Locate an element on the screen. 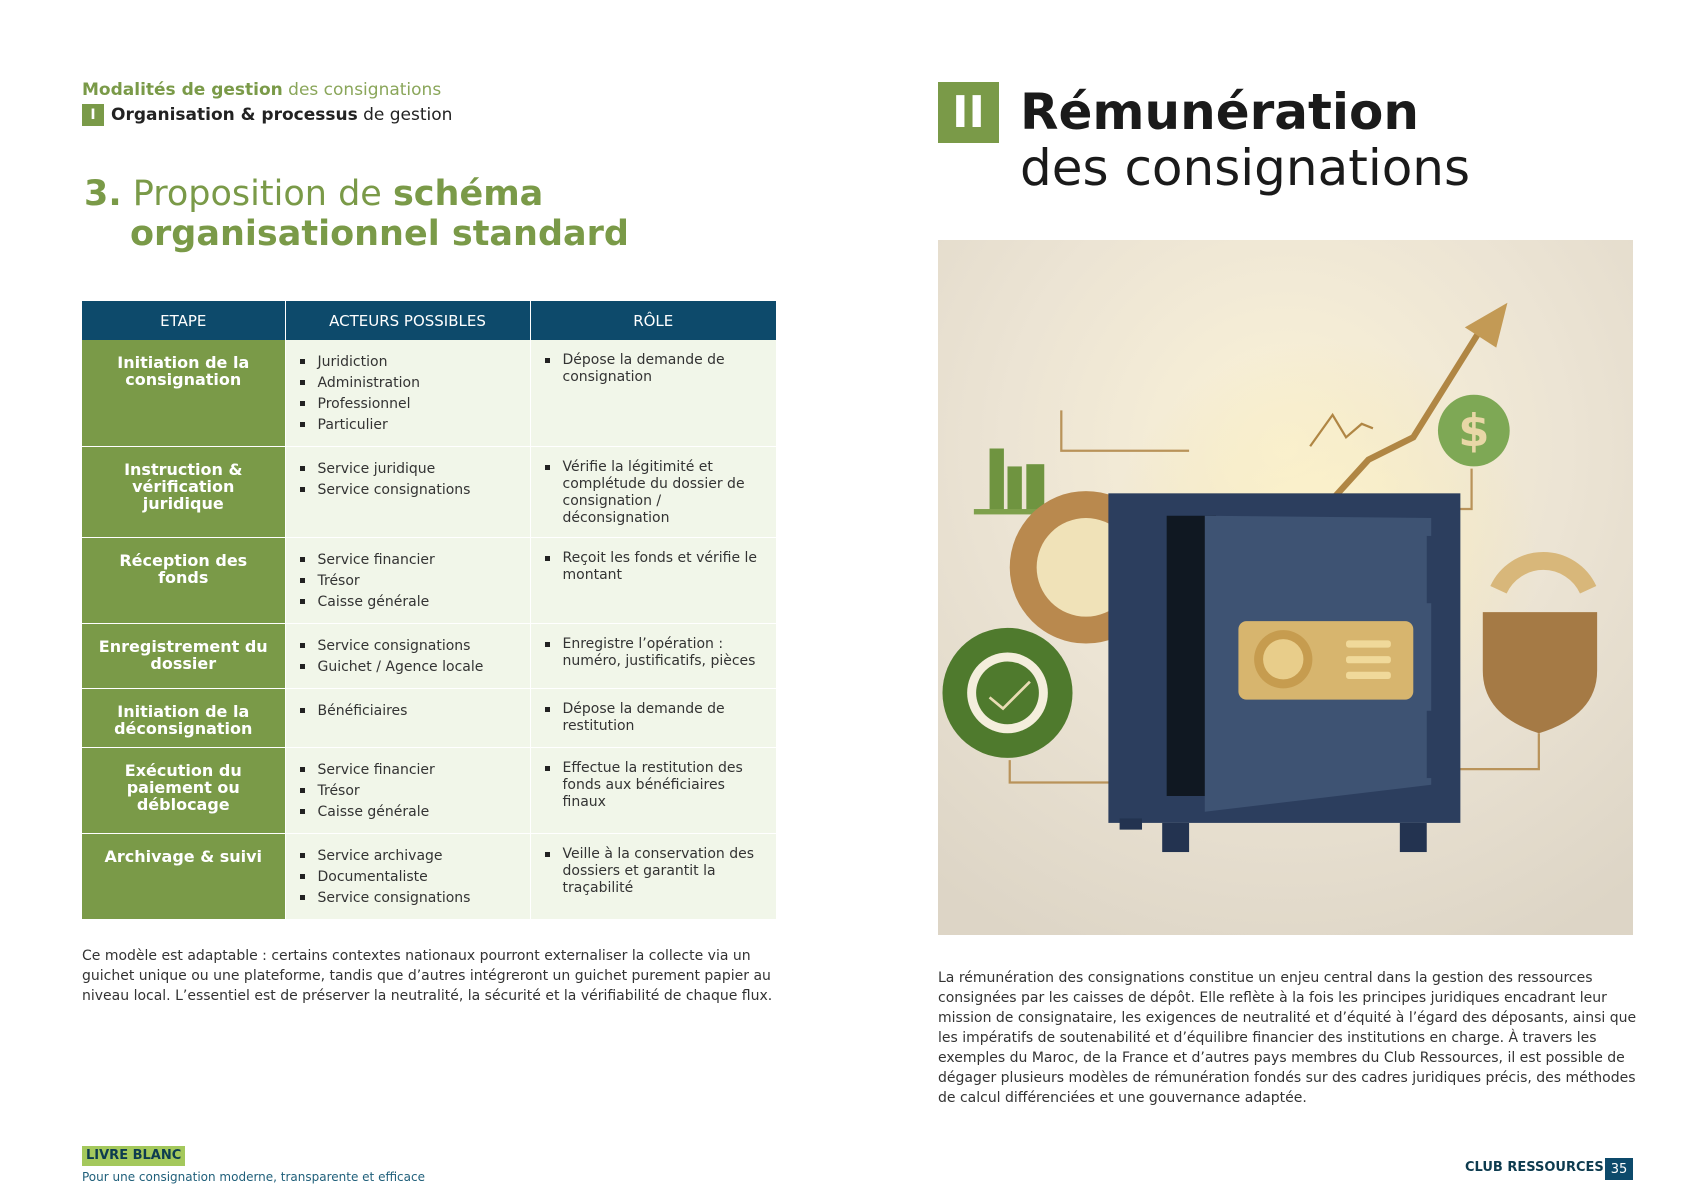 The height and width of the screenshot is (1200, 1697). title-line2: organisationnel standard is located at coordinates (379, 234).